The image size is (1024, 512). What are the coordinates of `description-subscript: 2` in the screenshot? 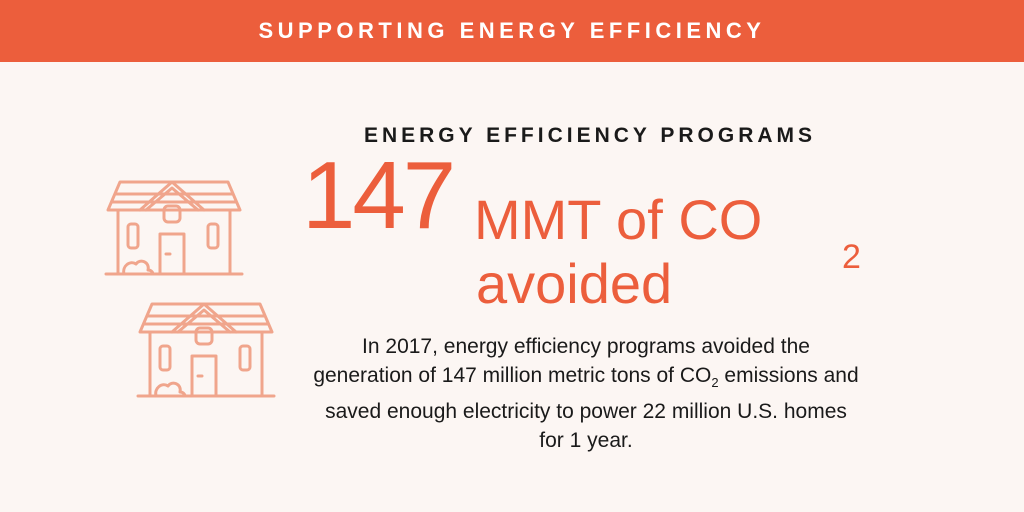 It's located at (715, 383).